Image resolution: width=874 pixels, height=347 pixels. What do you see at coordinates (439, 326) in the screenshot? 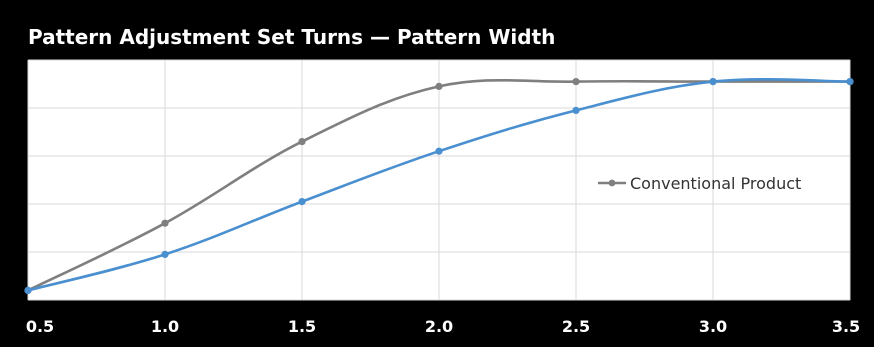
I see `x-tick-label: 2.0` at bounding box center [439, 326].